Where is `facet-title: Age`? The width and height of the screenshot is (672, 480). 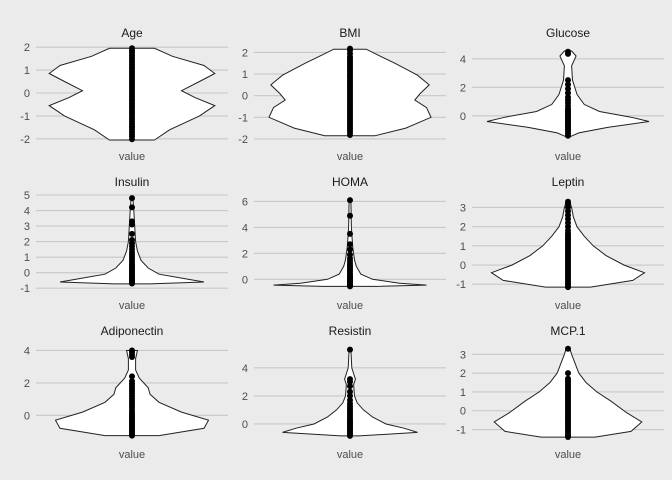 facet-title: Age is located at coordinates (132, 33).